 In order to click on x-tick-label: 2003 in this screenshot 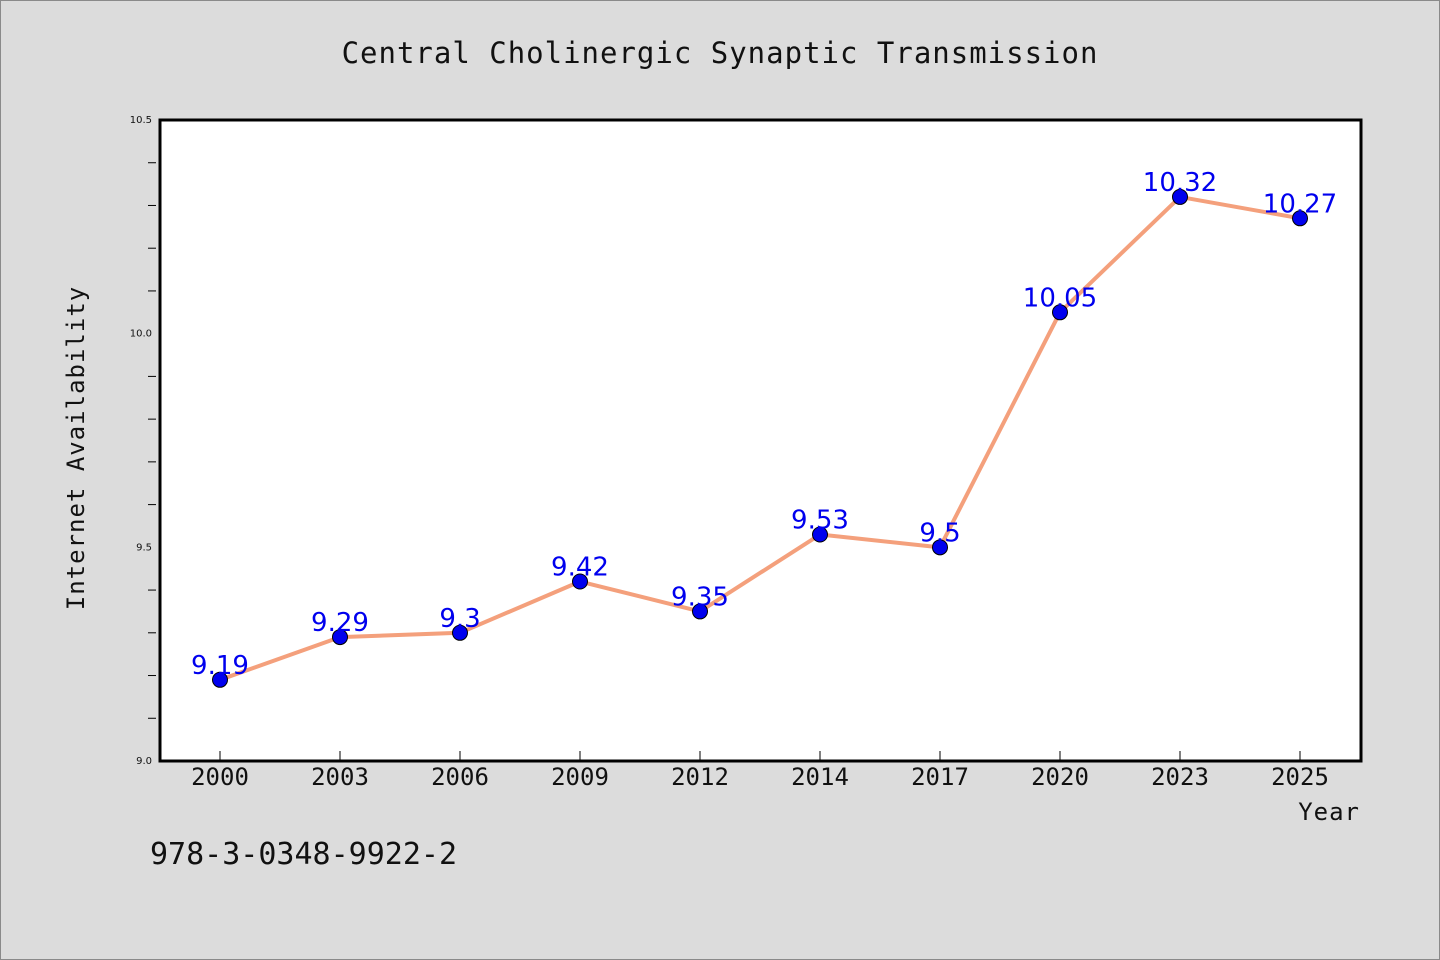, I will do `click(340, 777)`.